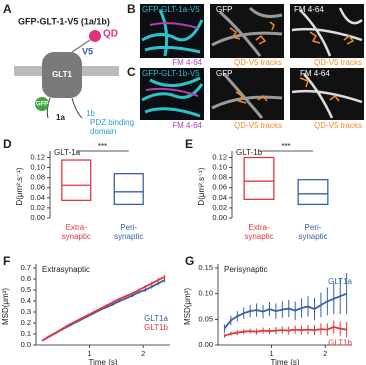 This screenshot has height=365, width=366. I want to click on panel-label: E, so click(189, 144).